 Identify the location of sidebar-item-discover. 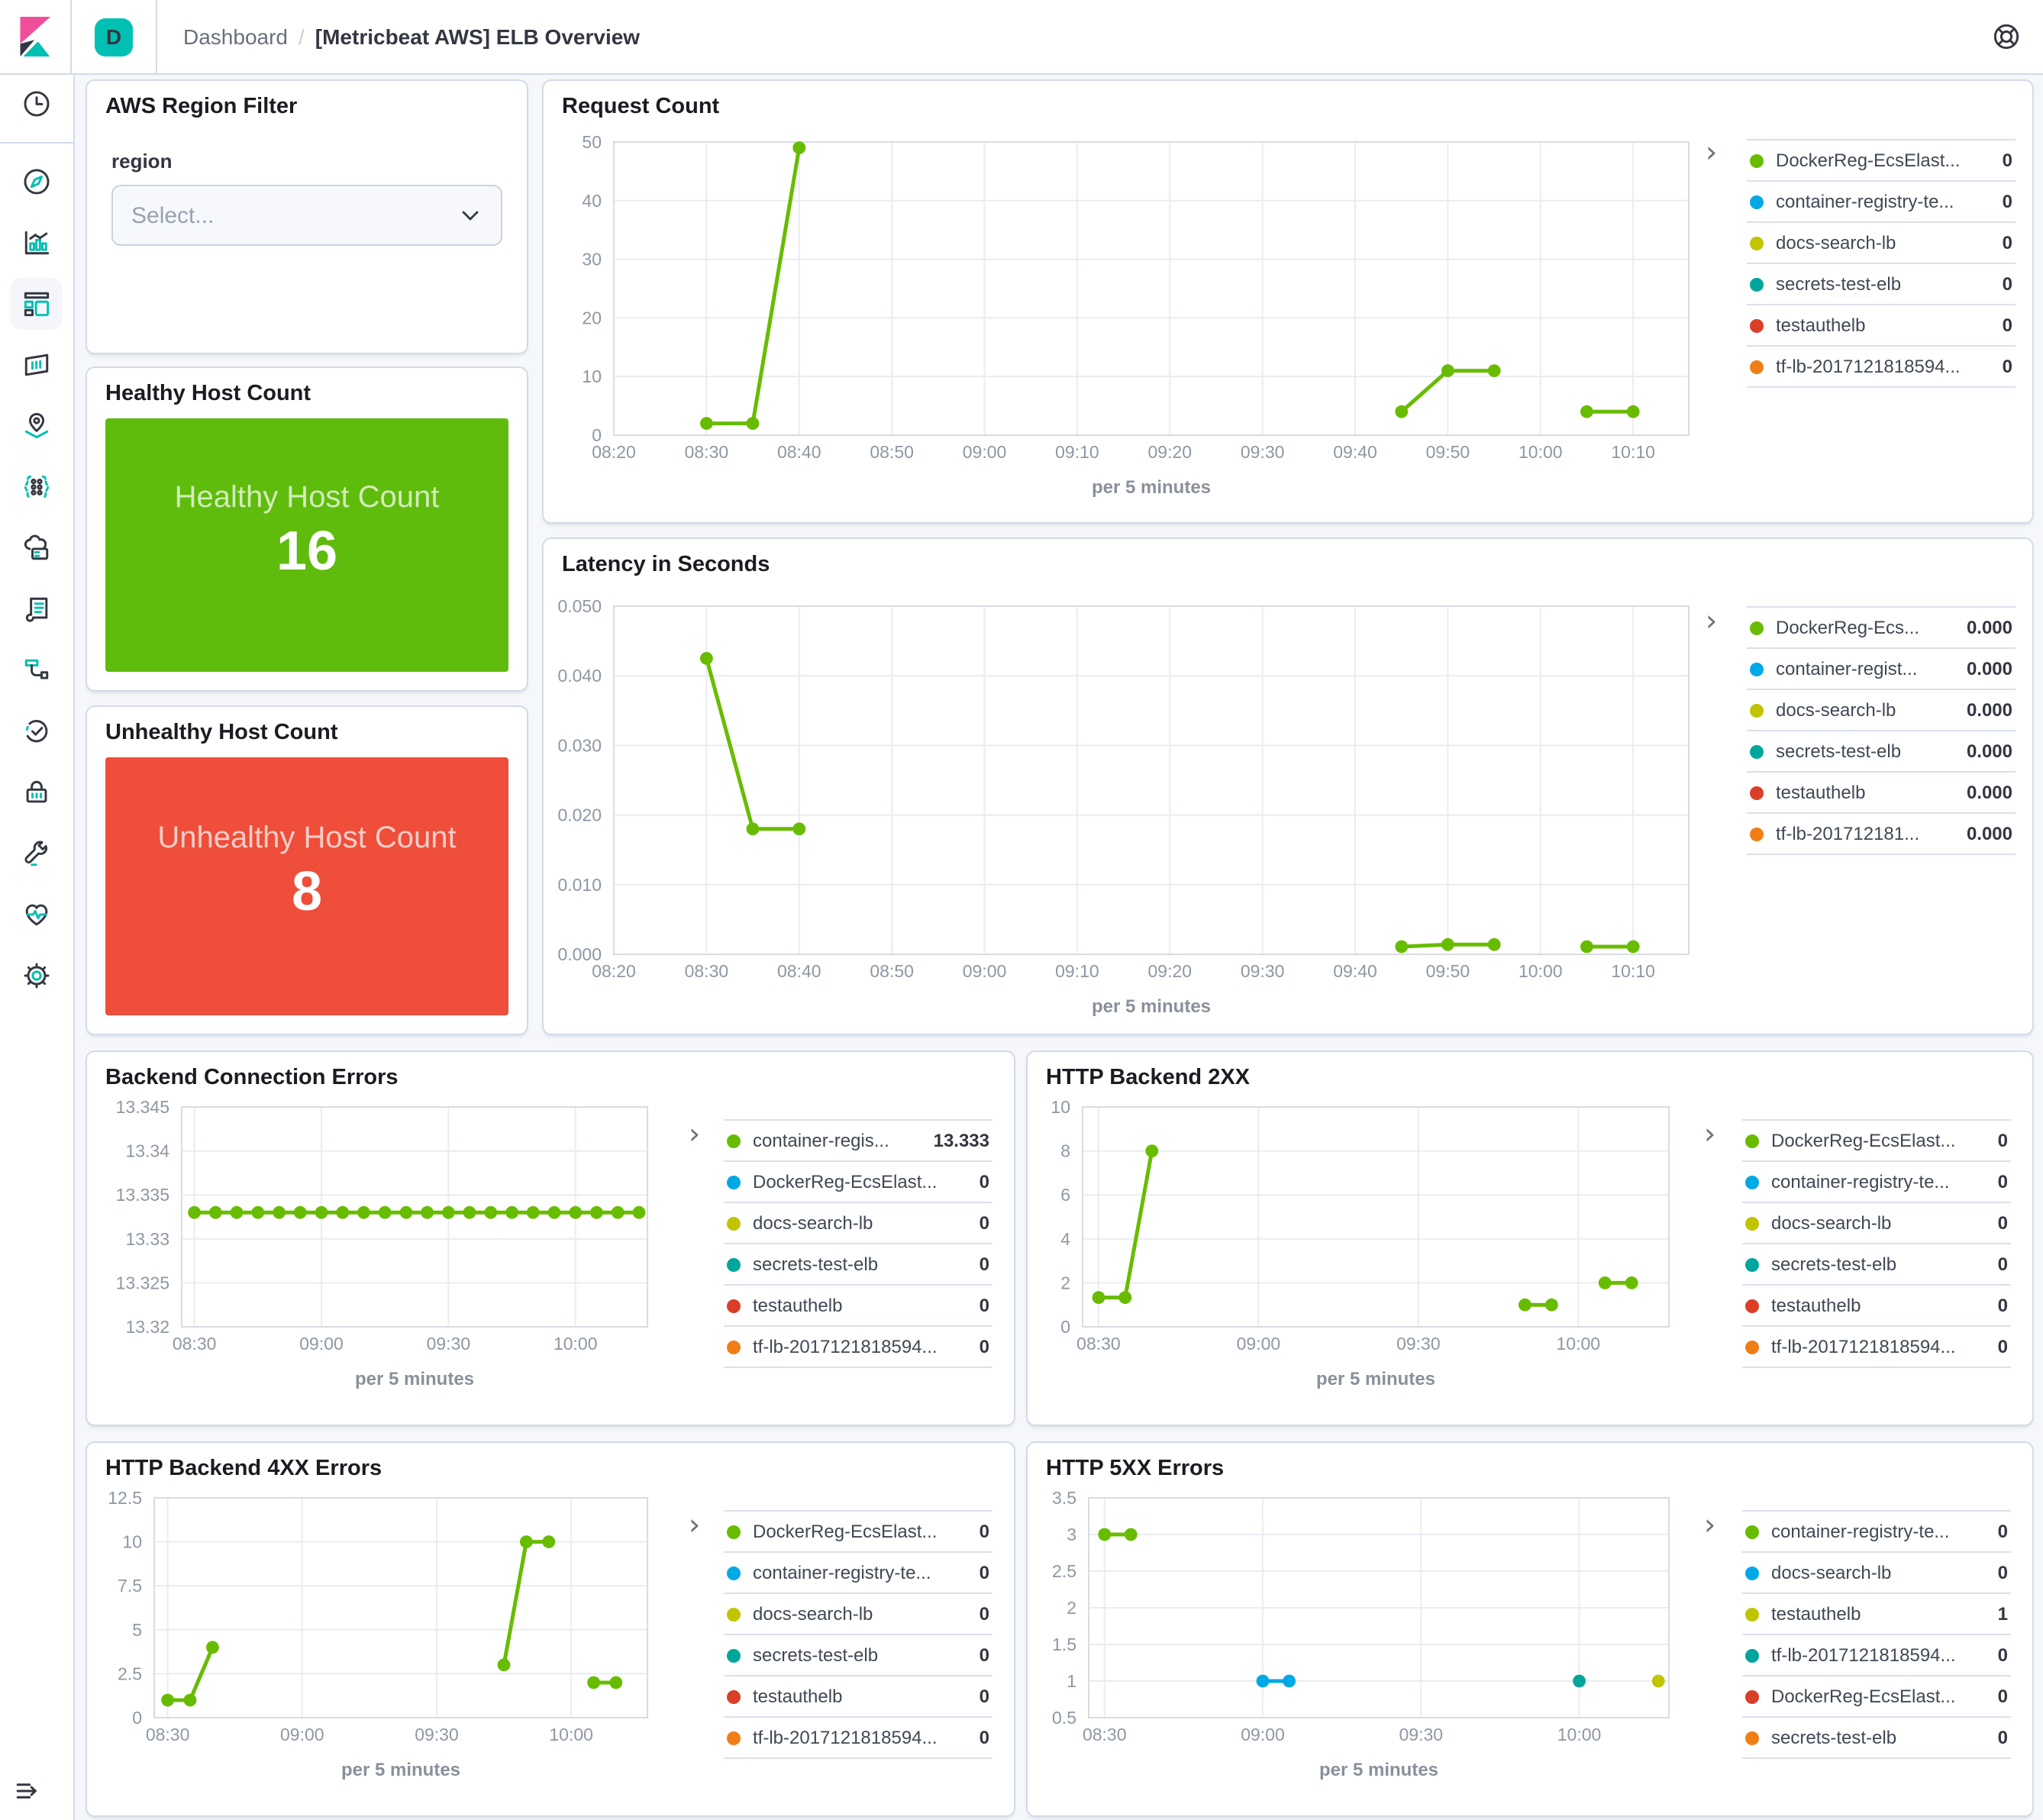
(36, 181).